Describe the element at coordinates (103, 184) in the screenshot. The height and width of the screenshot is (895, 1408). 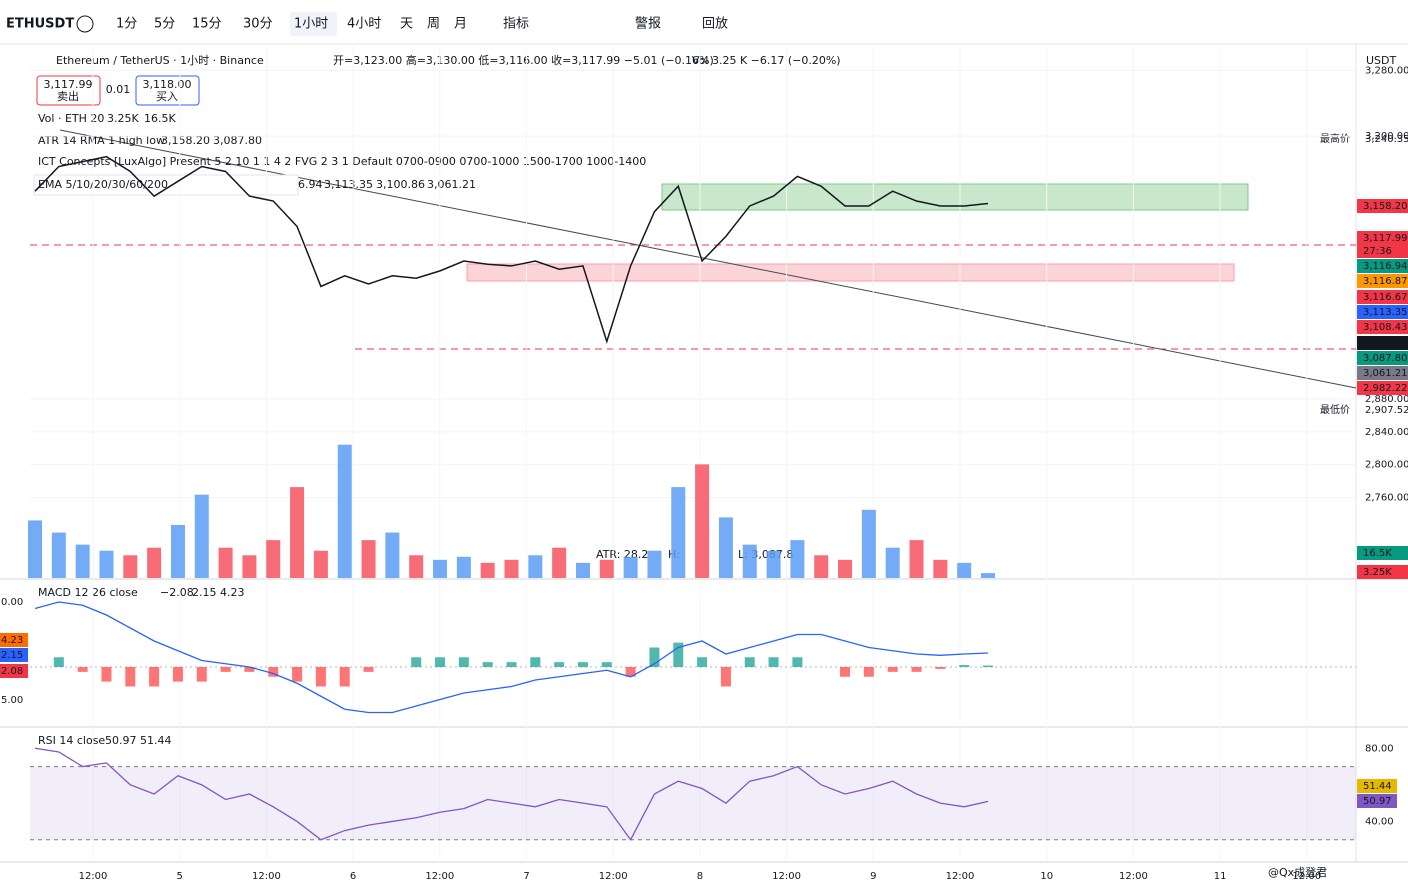
I see `ema-study: EMA 5/10/20/30/60/200` at that location.